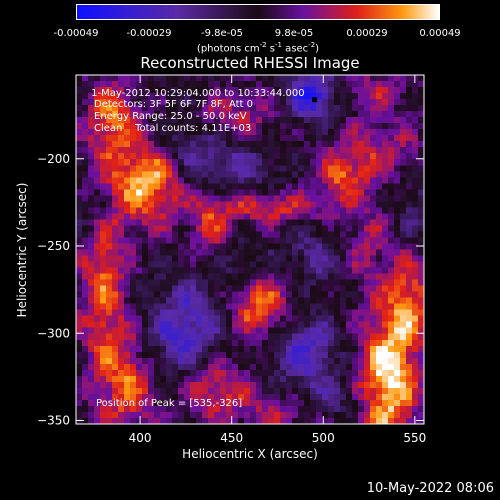 The height and width of the screenshot is (500, 500). I want to click on clean-counts-label: Clean Total counts: 4.11E+03, so click(173, 128).